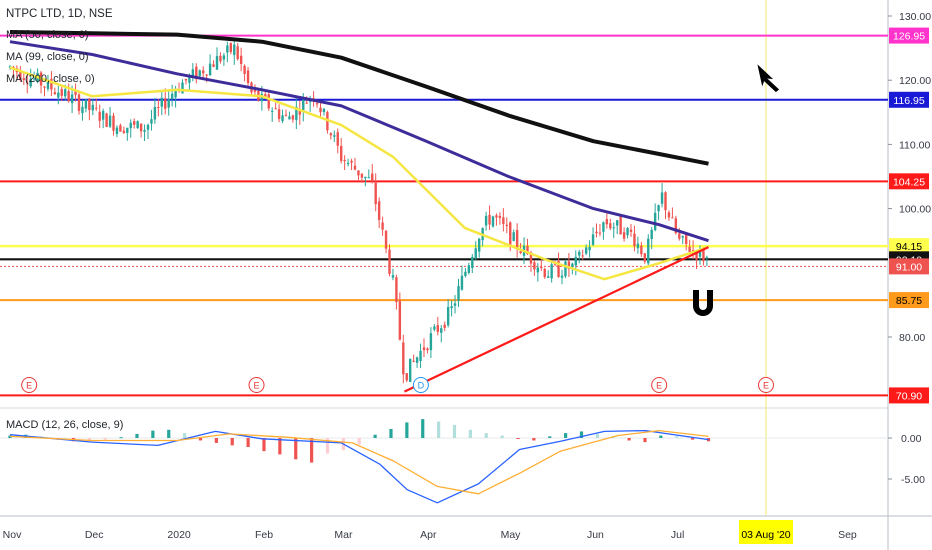  Describe the element at coordinates (59, 14) in the screenshot. I see `symbol-title: NTPC LTD, 1D, NSE` at that location.